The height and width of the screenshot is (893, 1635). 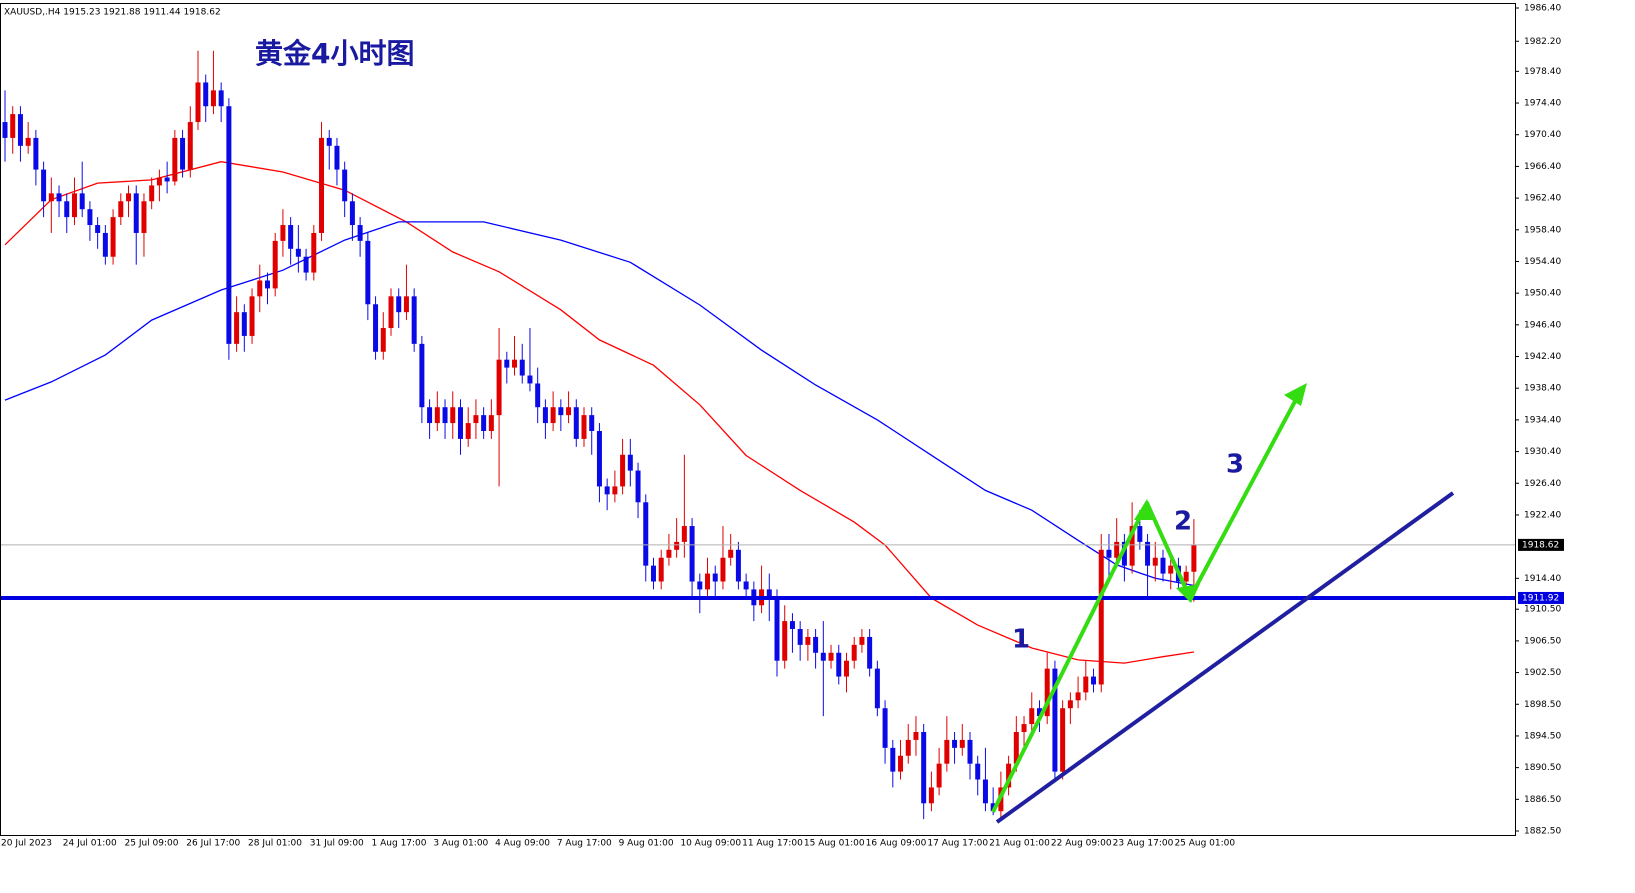 What do you see at coordinates (1542, 610) in the screenshot?
I see `y-tick-label: 1910.50` at bounding box center [1542, 610].